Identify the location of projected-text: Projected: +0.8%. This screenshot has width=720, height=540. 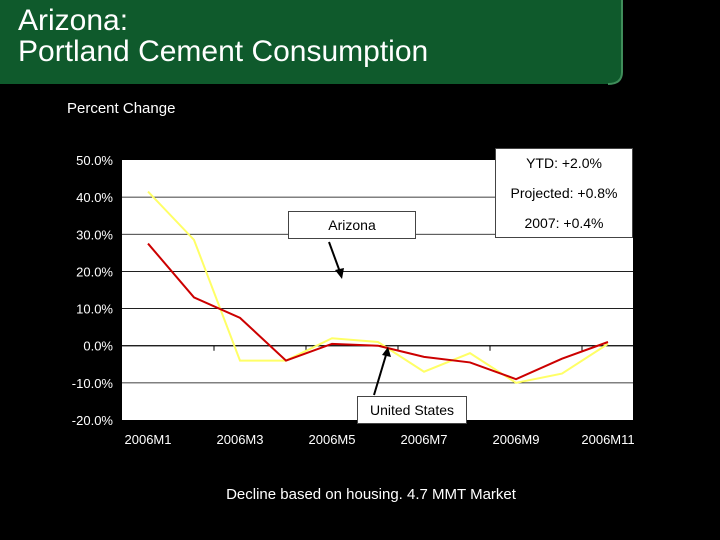
(564, 193).